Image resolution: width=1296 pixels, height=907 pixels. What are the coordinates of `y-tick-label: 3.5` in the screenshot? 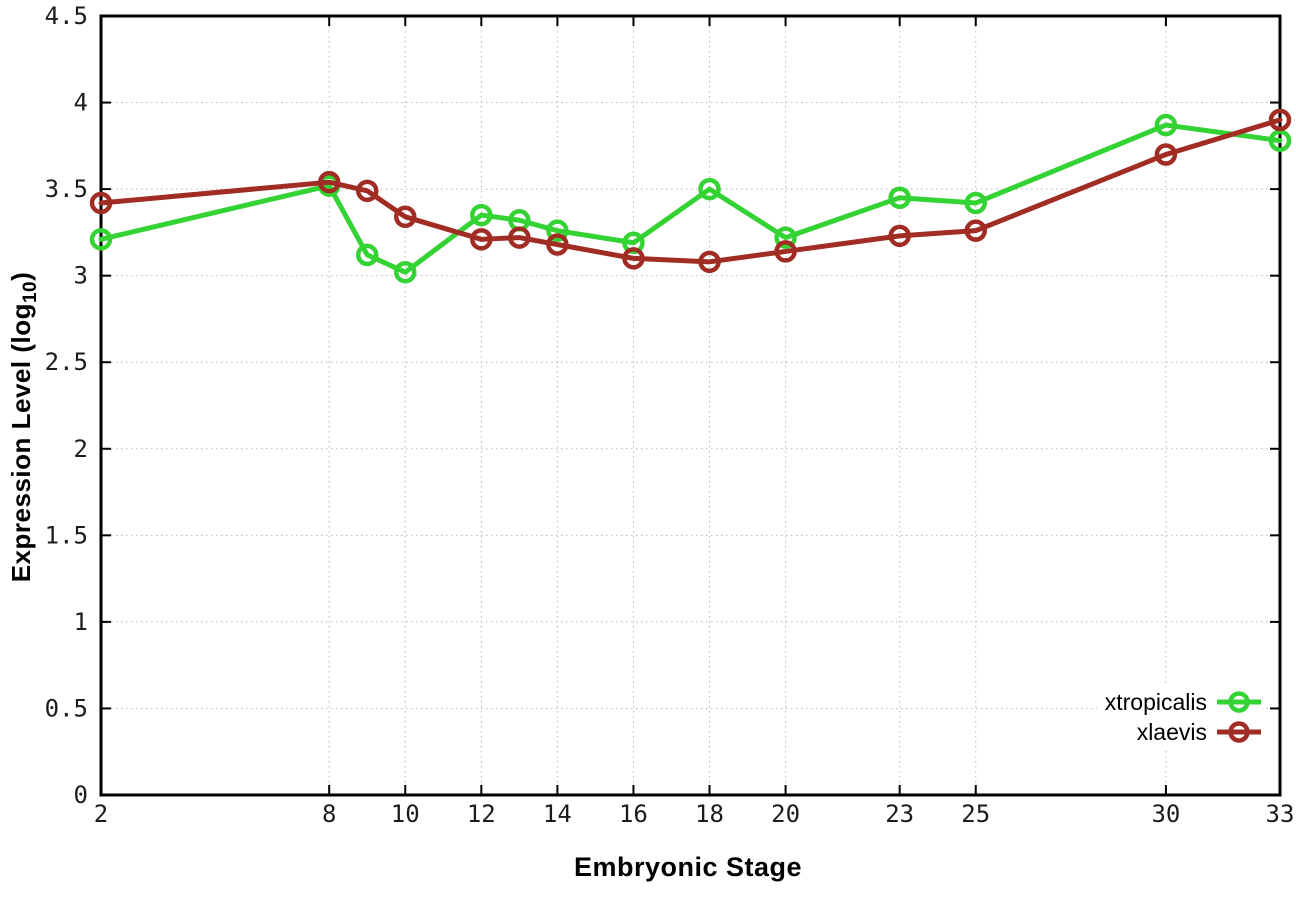 It's located at (66, 189).